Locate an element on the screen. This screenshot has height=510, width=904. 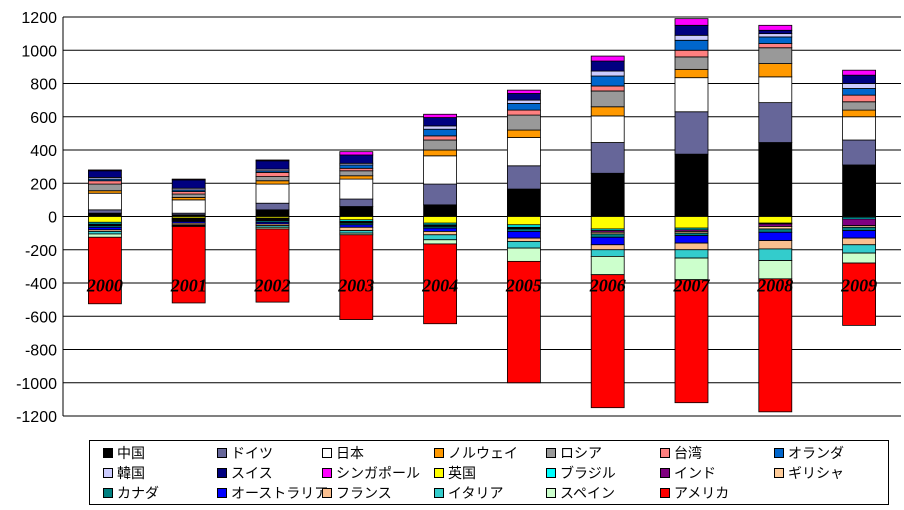
legend-item: オランダ is located at coordinates (809, 453).